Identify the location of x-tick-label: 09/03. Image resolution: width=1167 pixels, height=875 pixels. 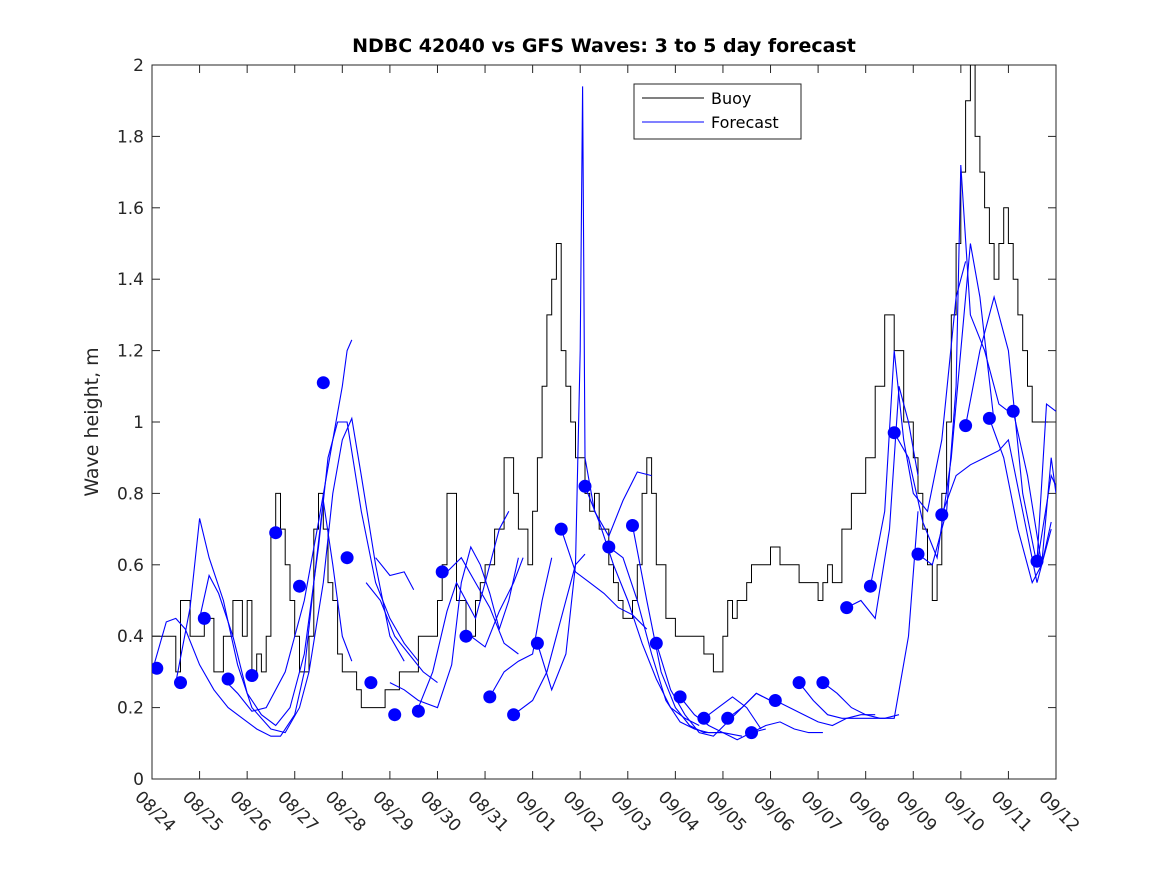
(630, 811).